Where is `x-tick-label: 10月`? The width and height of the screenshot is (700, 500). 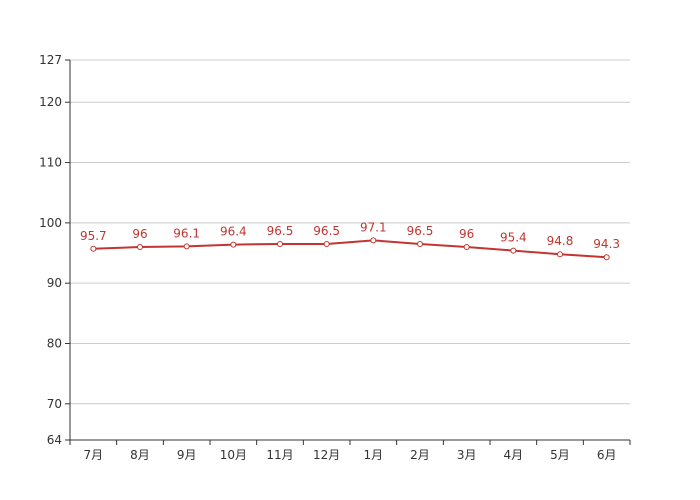
x-tick-label: 10月 is located at coordinates (233, 455).